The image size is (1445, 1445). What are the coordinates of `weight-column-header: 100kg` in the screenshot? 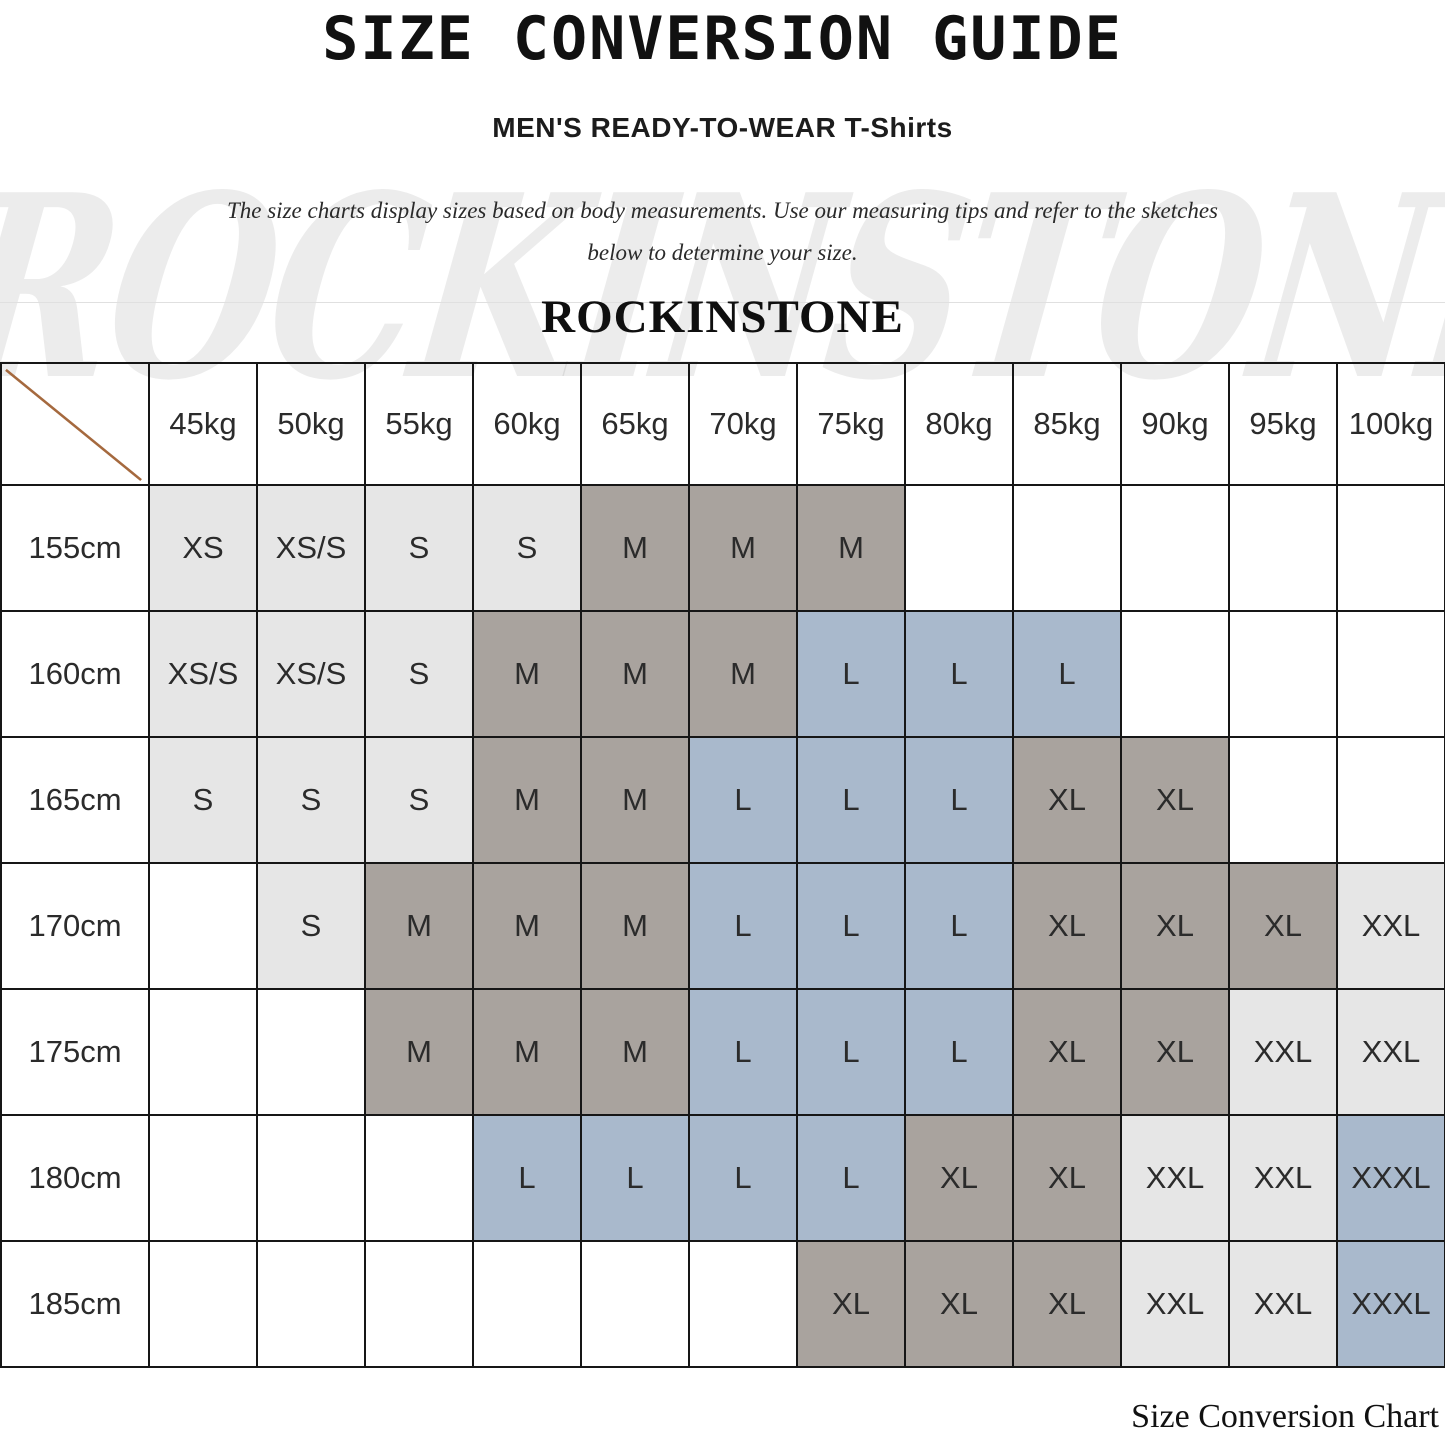 It's located at (1390, 424).